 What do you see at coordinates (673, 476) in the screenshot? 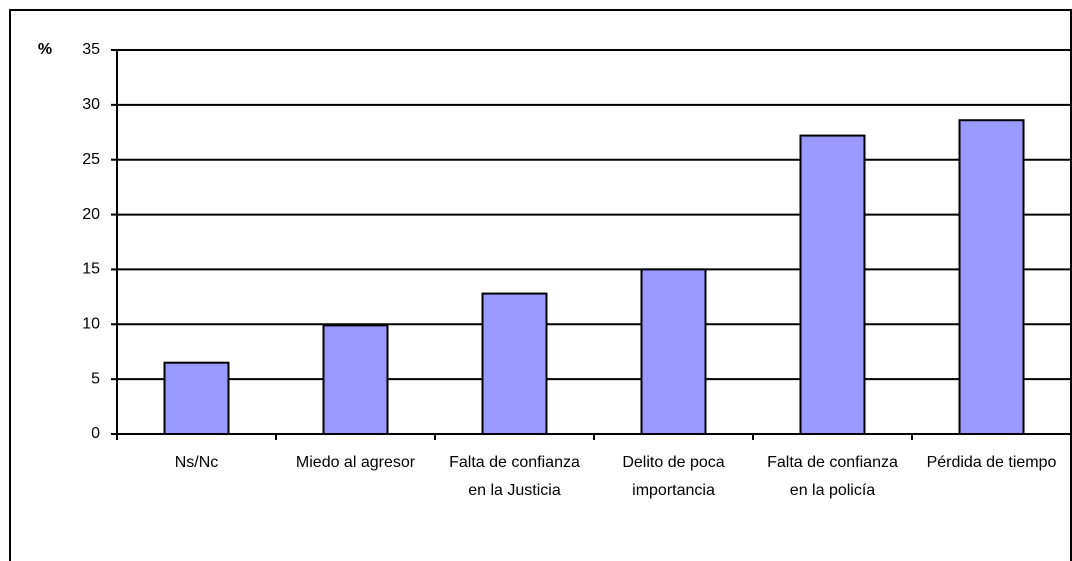
I see `x-tick-label: Delito de poca importancia` at bounding box center [673, 476].